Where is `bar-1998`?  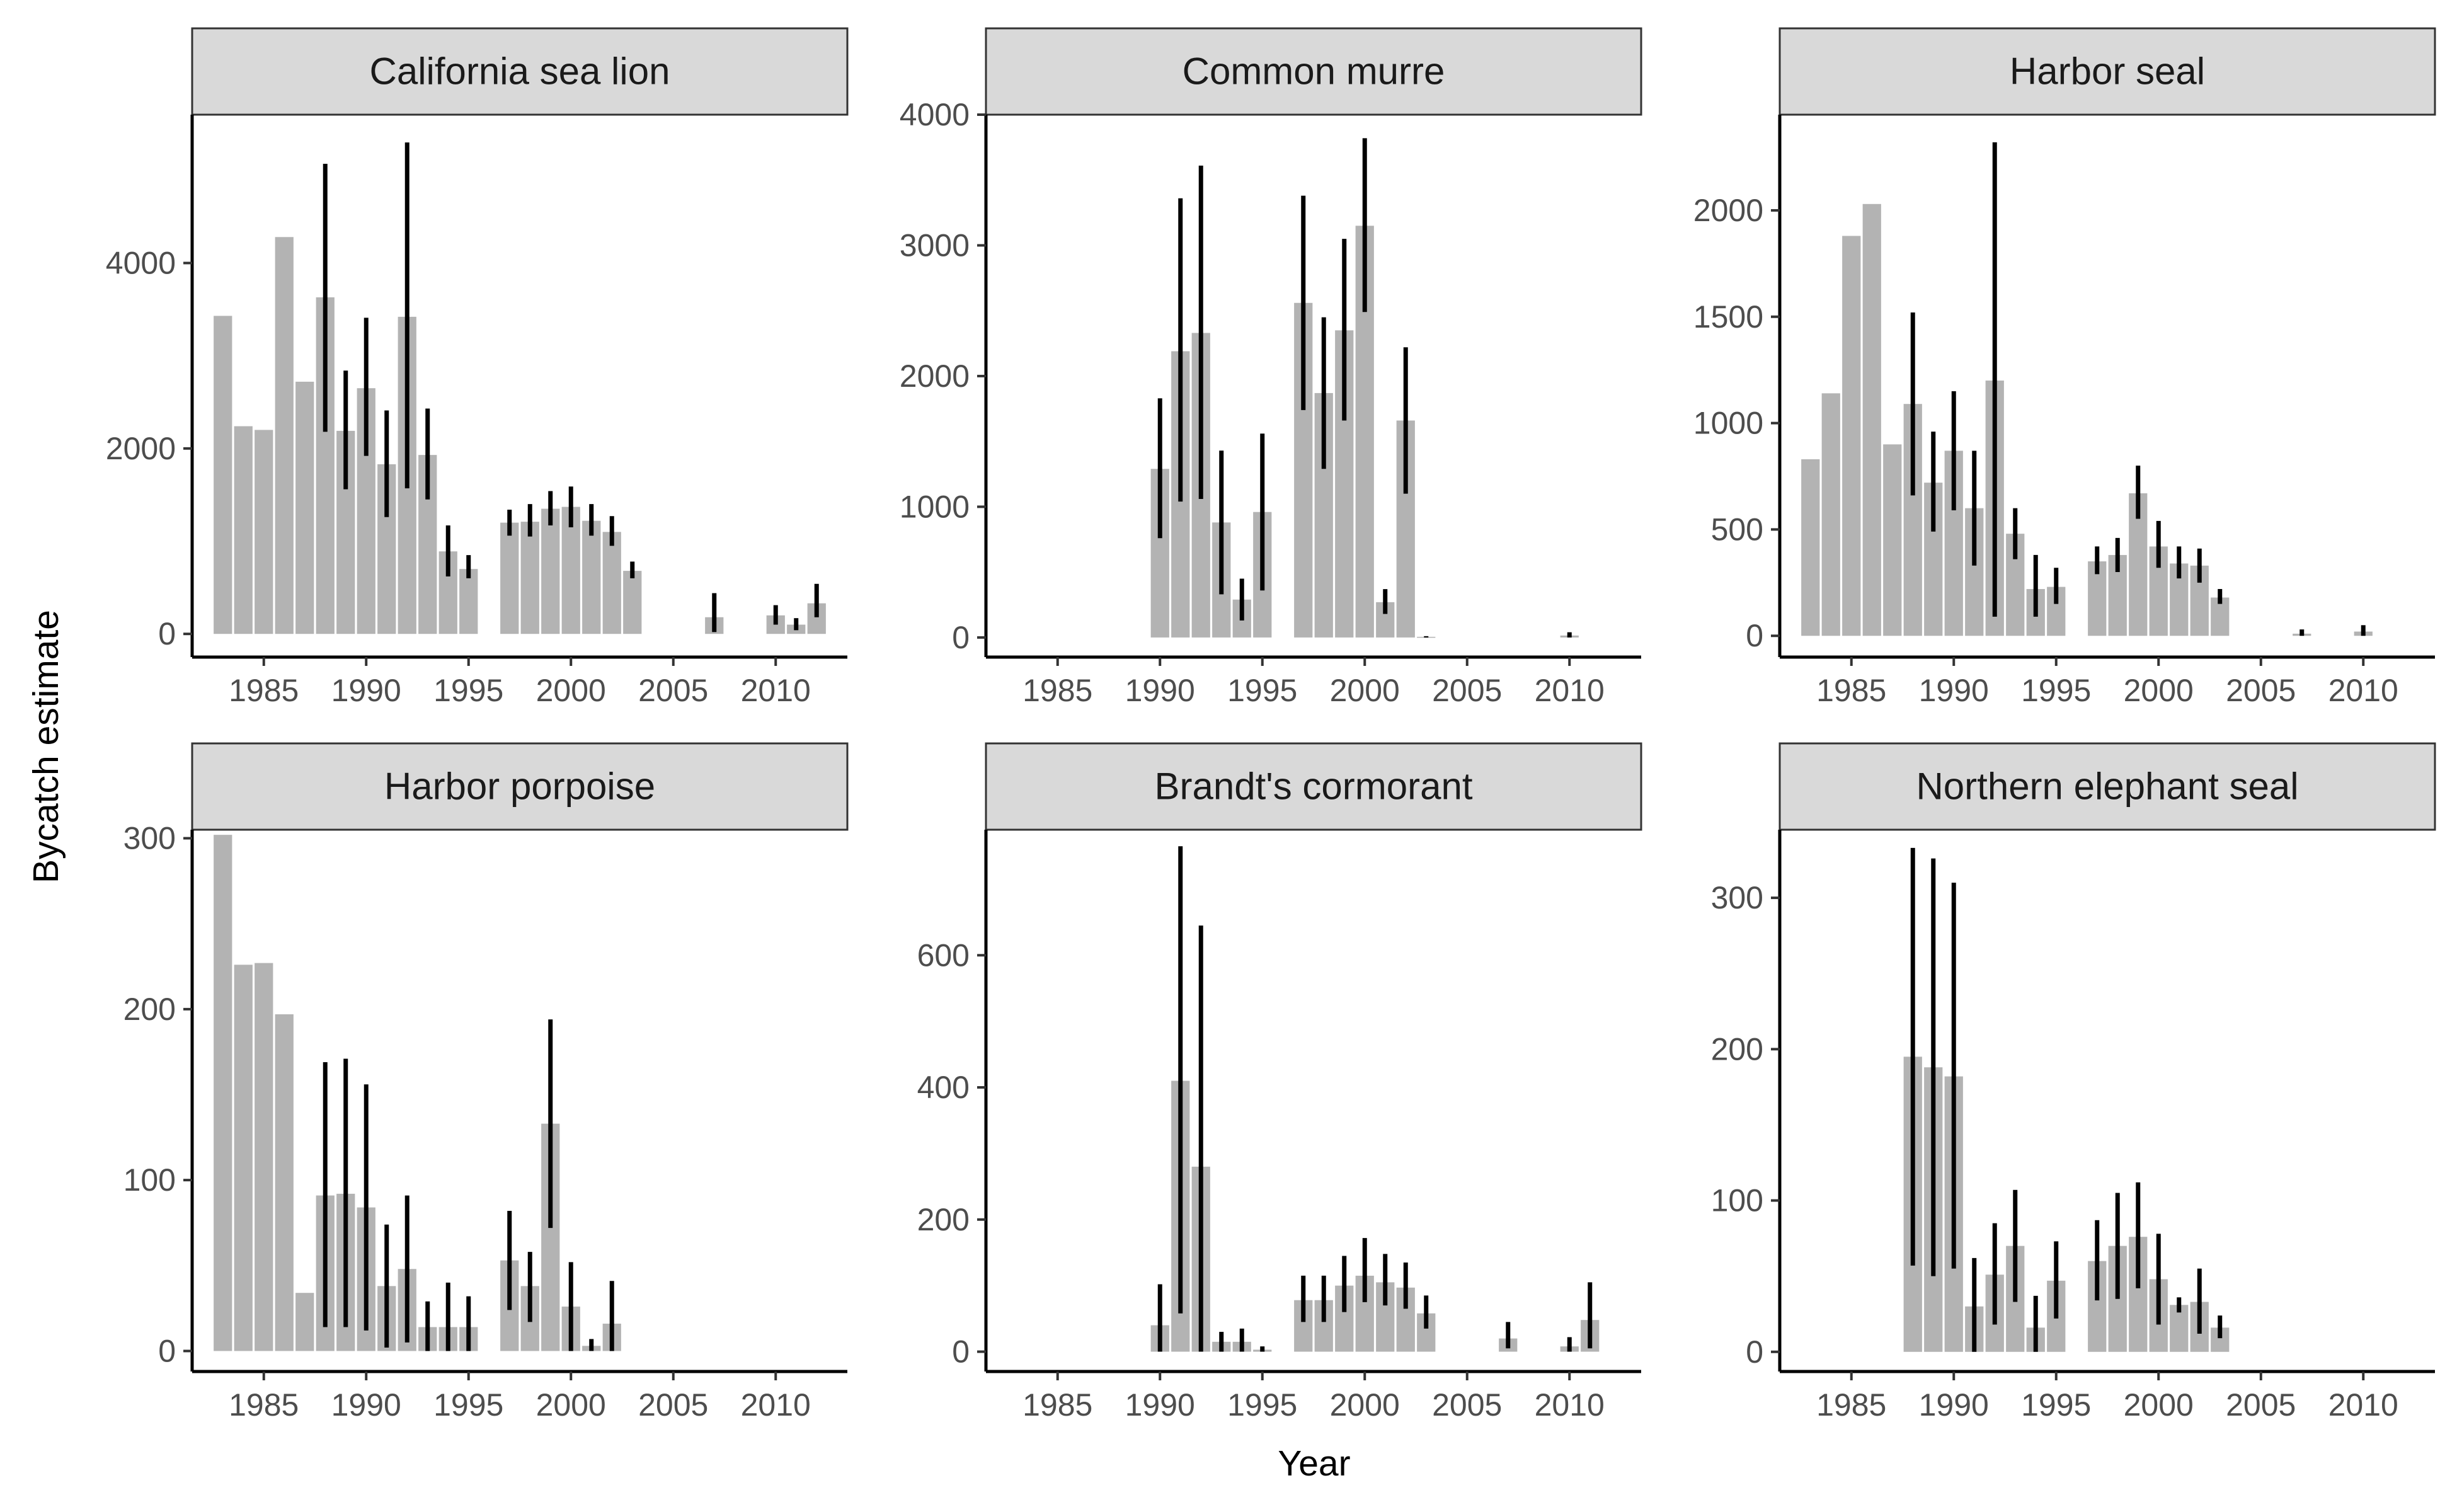
bar-1998 is located at coordinates (529, 578).